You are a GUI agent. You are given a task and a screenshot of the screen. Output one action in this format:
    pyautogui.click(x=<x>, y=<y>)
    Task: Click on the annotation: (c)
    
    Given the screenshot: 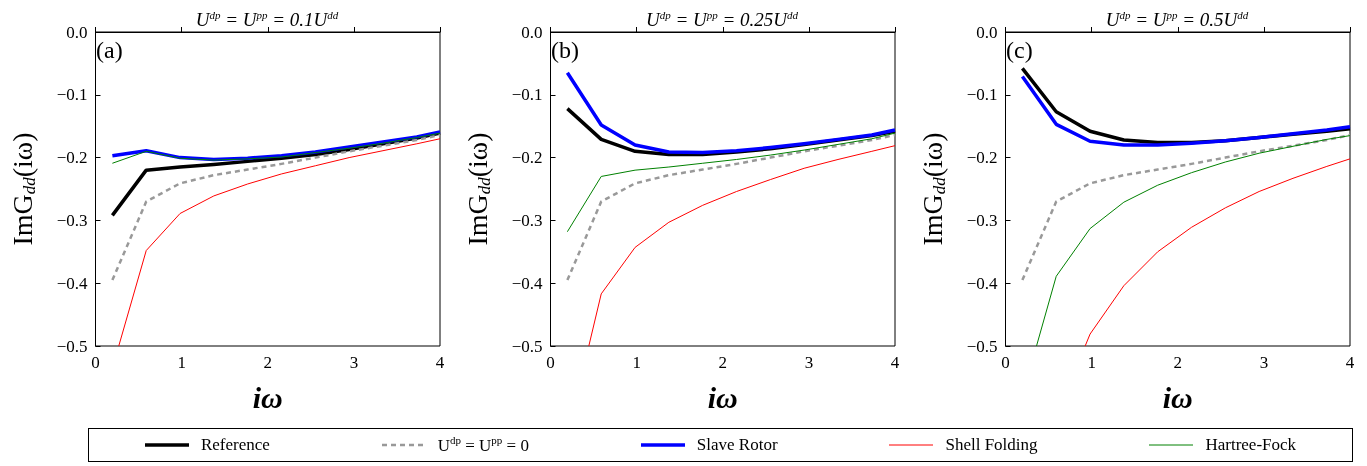 What is the action you would take?
    pyautogui.click(x=1019, y=50)
    